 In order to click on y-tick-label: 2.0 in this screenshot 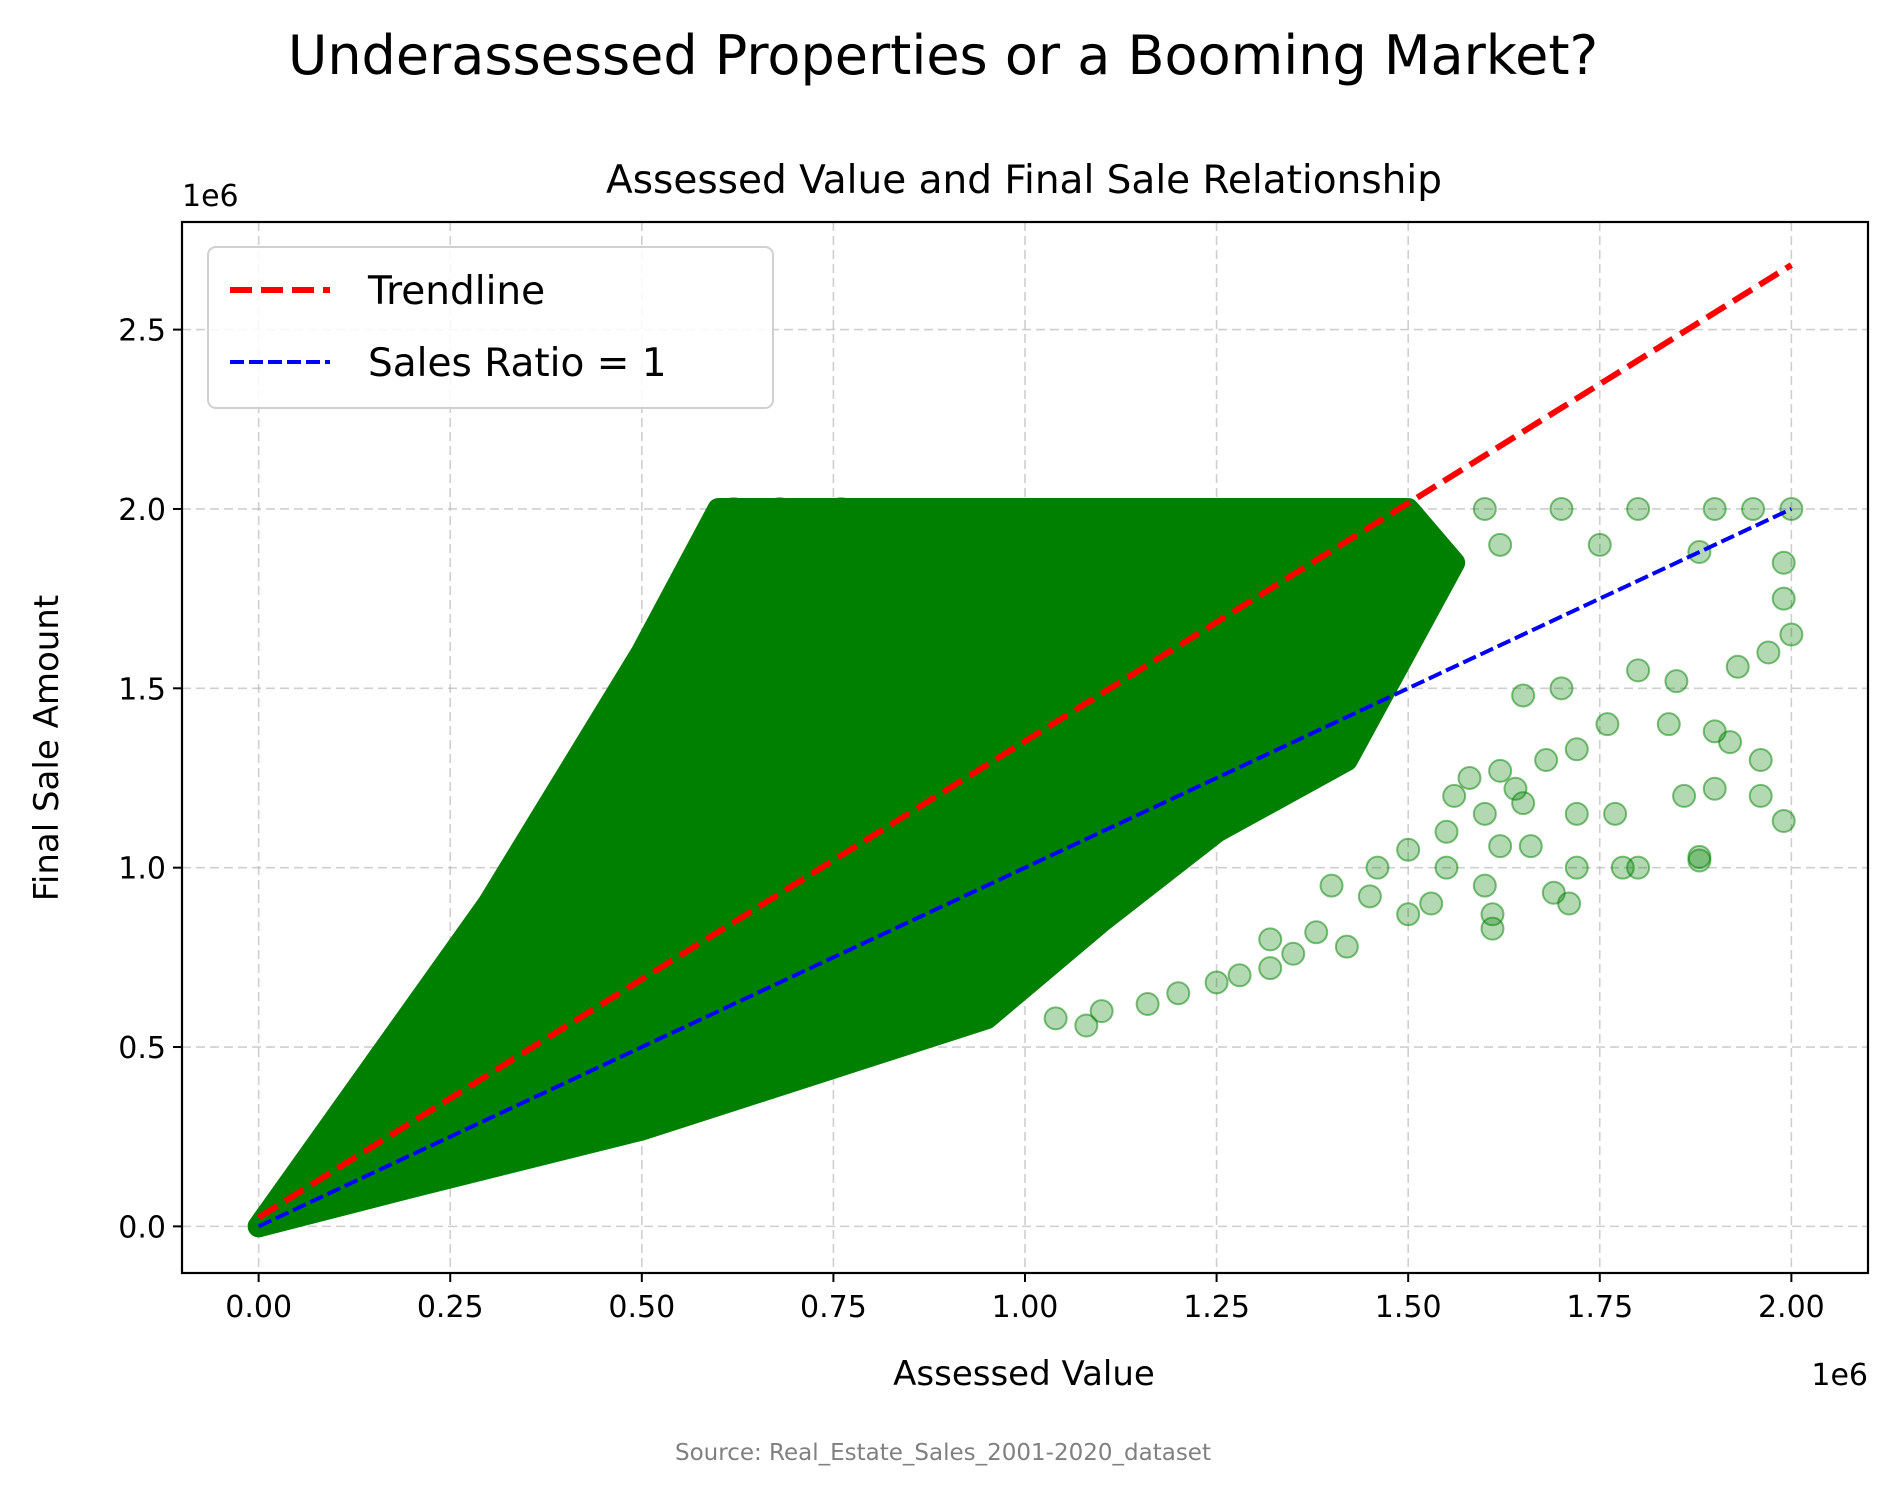, I will do `click(142, 510)`.